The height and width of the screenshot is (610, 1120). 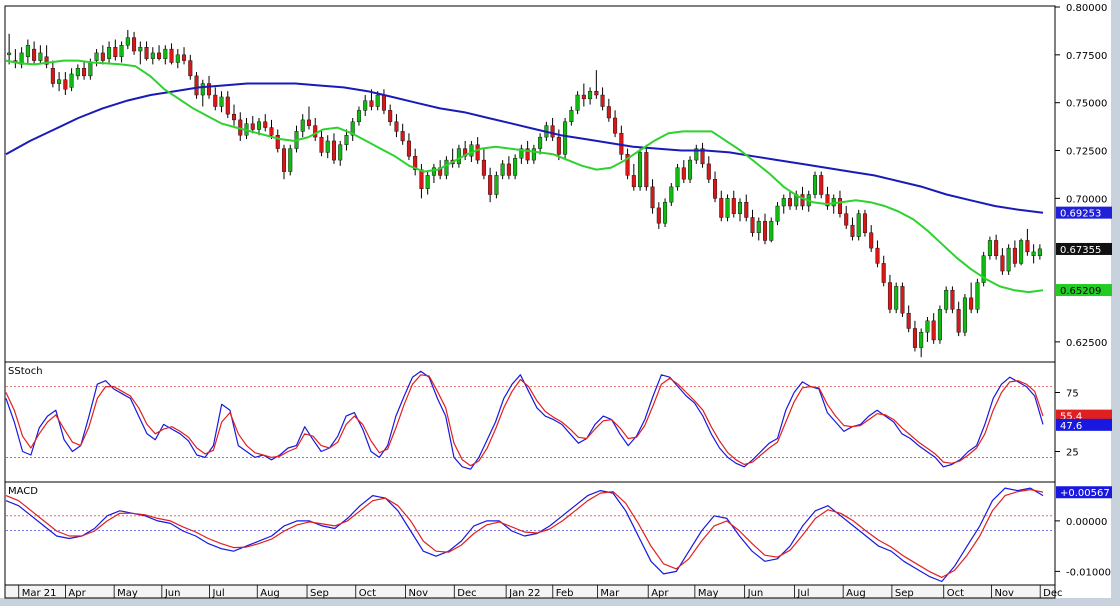 I want to click on value-marker-label: +0.00567, so click(x=1085, y=493).